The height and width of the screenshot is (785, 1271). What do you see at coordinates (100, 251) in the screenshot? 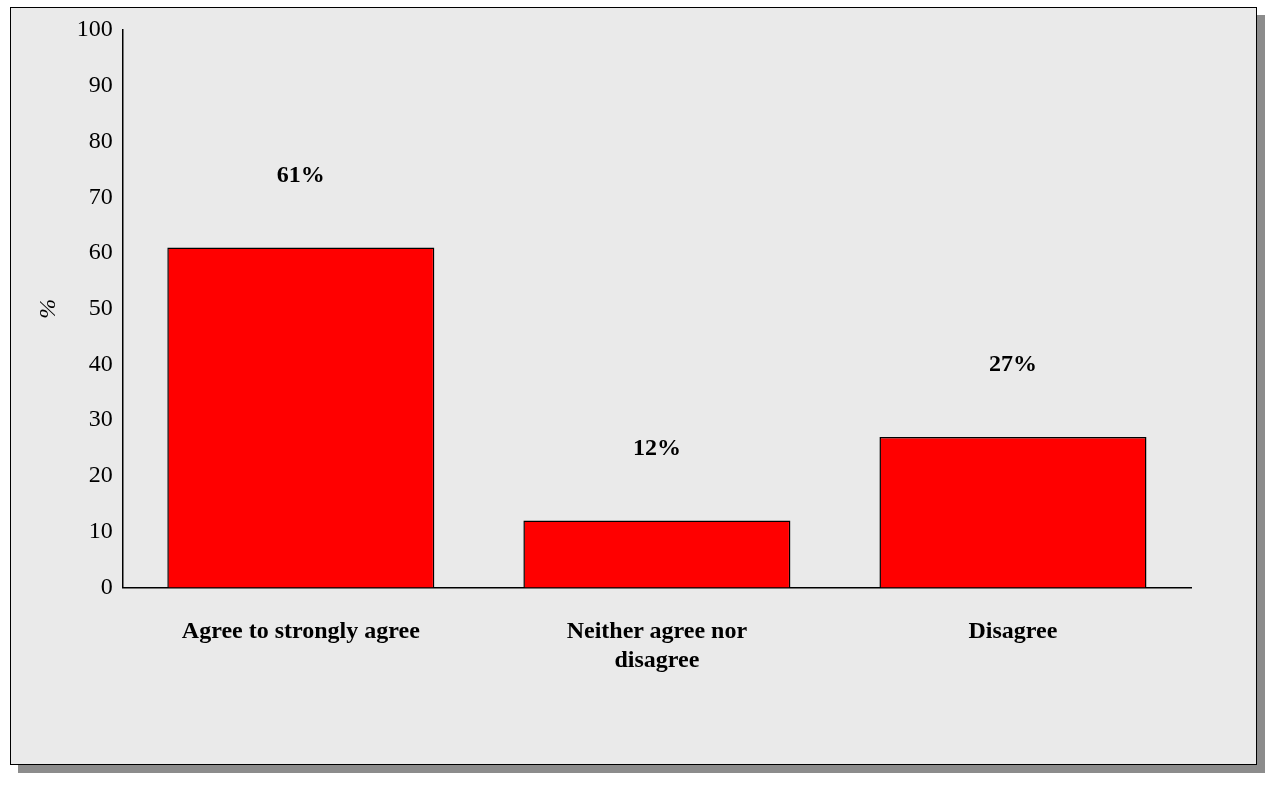
I see `y-tick-label: 60` at bounding box center [100, 251].